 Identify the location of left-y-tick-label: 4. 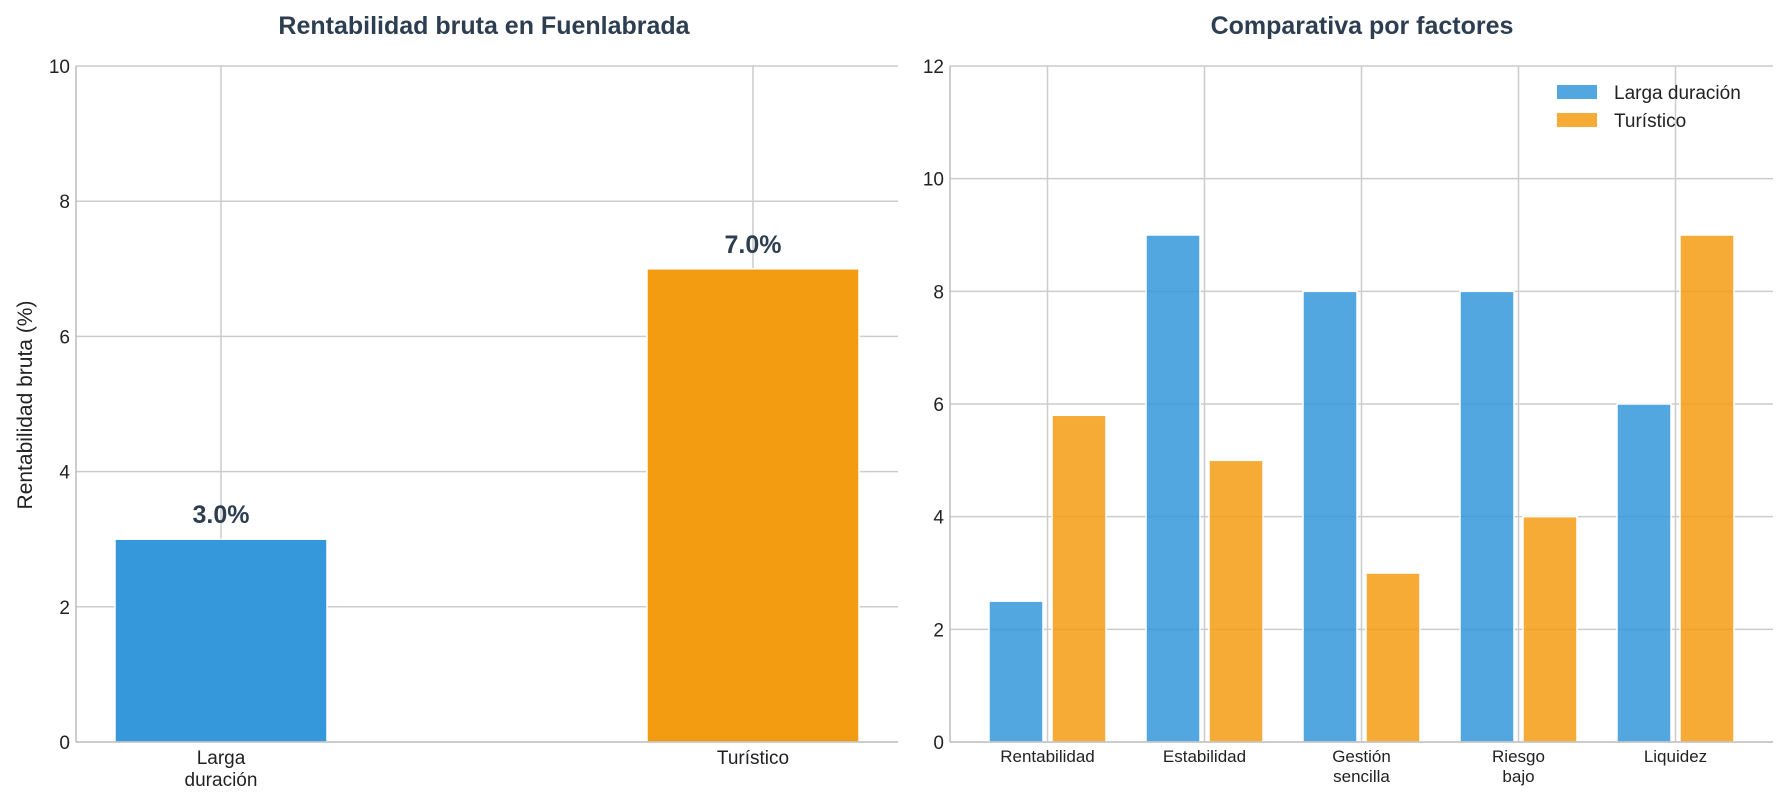
(64, 473).